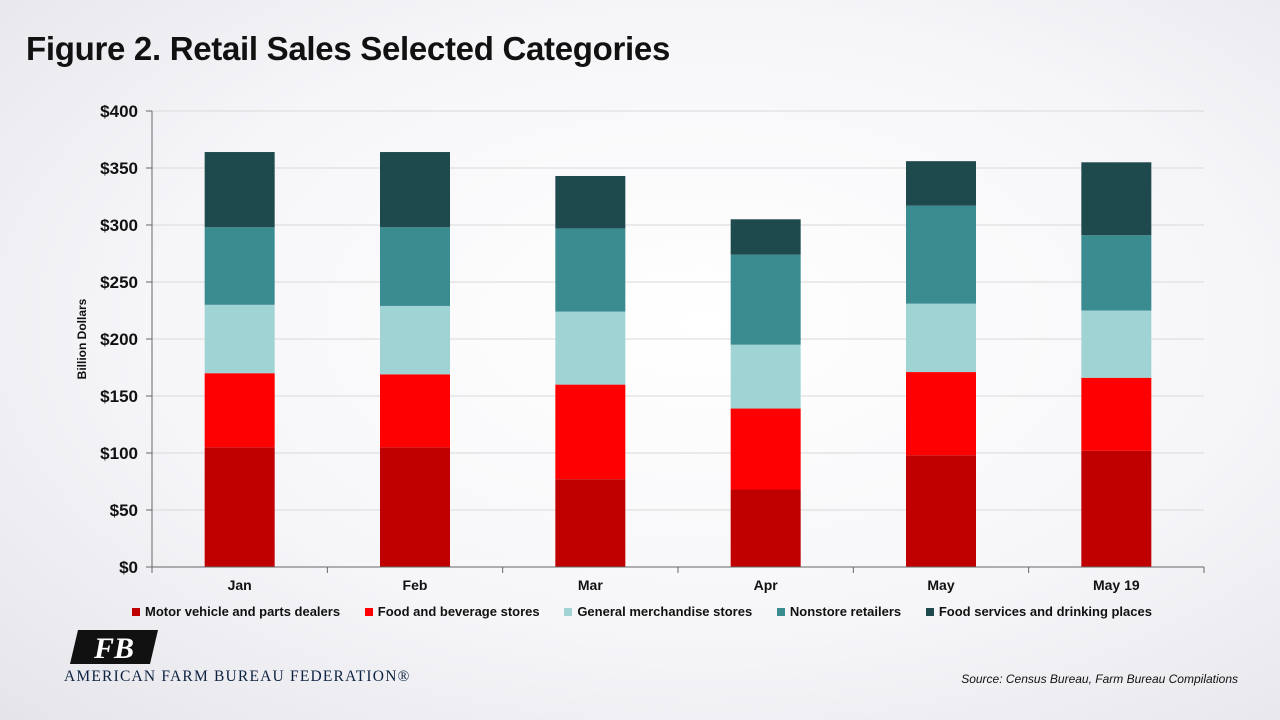 The image size is (1280, 720). What do you see at coordinates (590, 585) in the screenshot?
I see `x-tick-label: Mar` at bounding box center [590, 585].